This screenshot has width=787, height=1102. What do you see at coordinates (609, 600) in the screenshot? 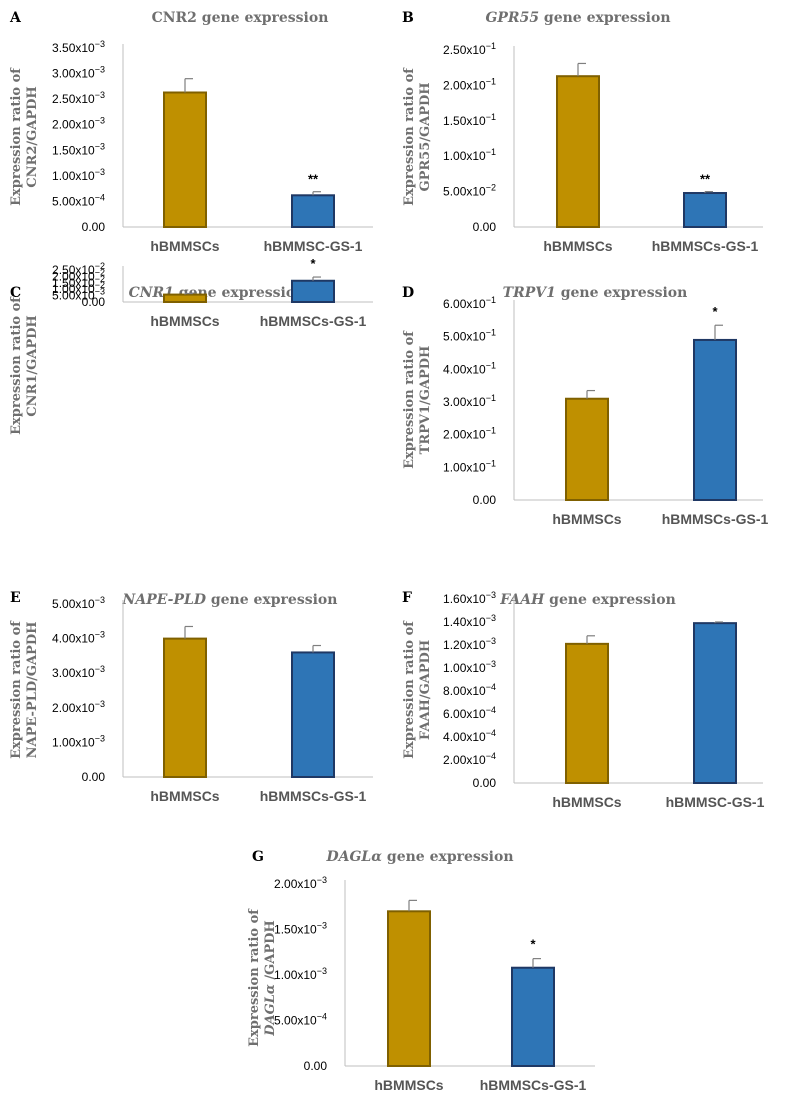
I see `panel-f-title-post: gene expression` at bounding box center [609, 600].